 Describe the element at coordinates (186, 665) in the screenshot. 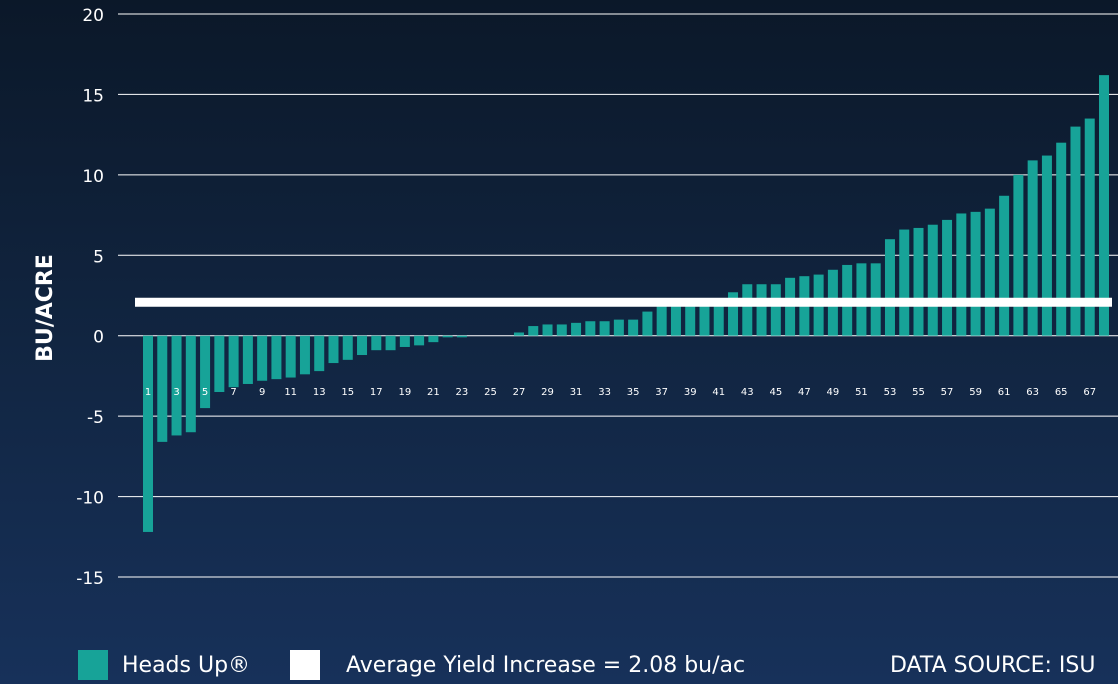

I see `legend-label: Heads Up®` at that location.